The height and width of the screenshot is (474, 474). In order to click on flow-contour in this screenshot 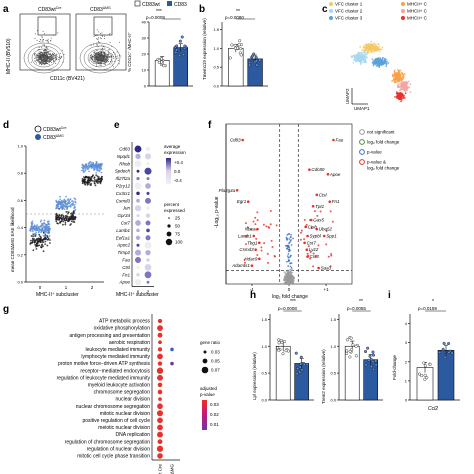, I will do `click(100, 58)`.